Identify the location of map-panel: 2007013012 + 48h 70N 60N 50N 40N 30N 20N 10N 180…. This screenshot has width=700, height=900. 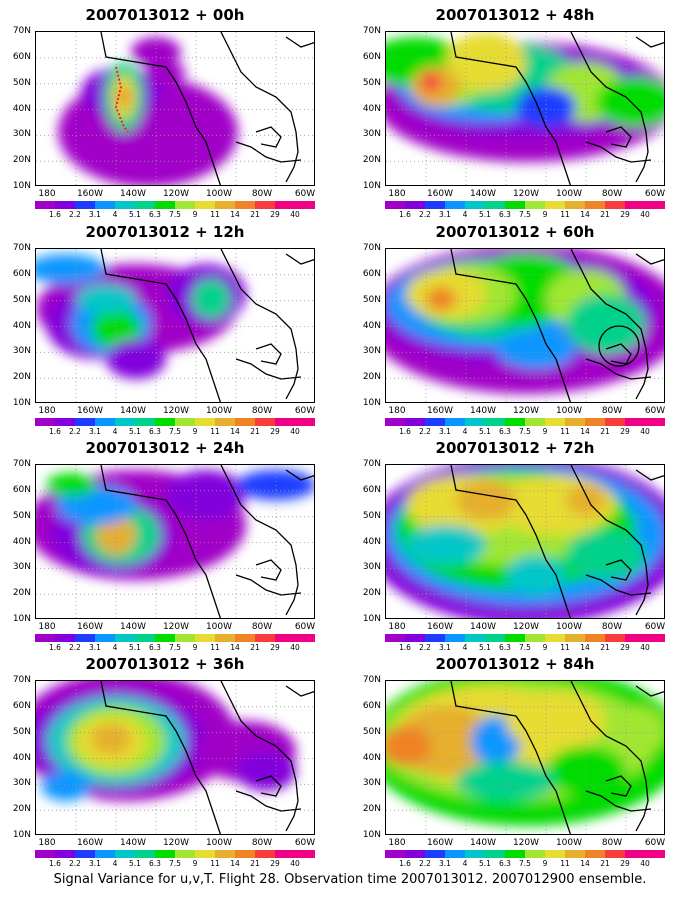
(515, 109).